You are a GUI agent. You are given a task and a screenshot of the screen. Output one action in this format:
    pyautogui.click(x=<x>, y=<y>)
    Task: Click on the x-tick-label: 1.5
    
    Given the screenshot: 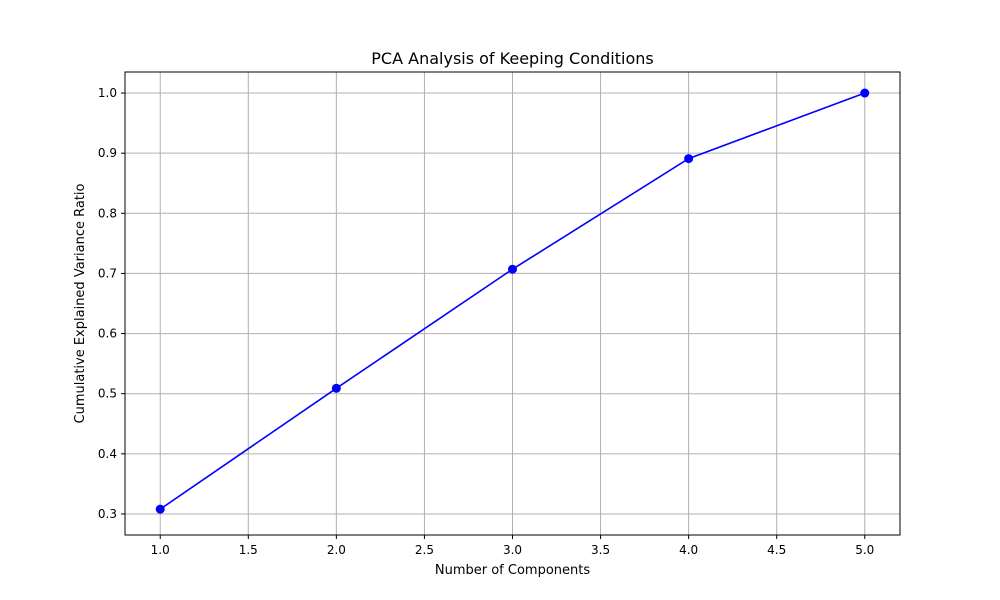 What is the action you would take?
    pyautogui.click(x=248, y=550)
    